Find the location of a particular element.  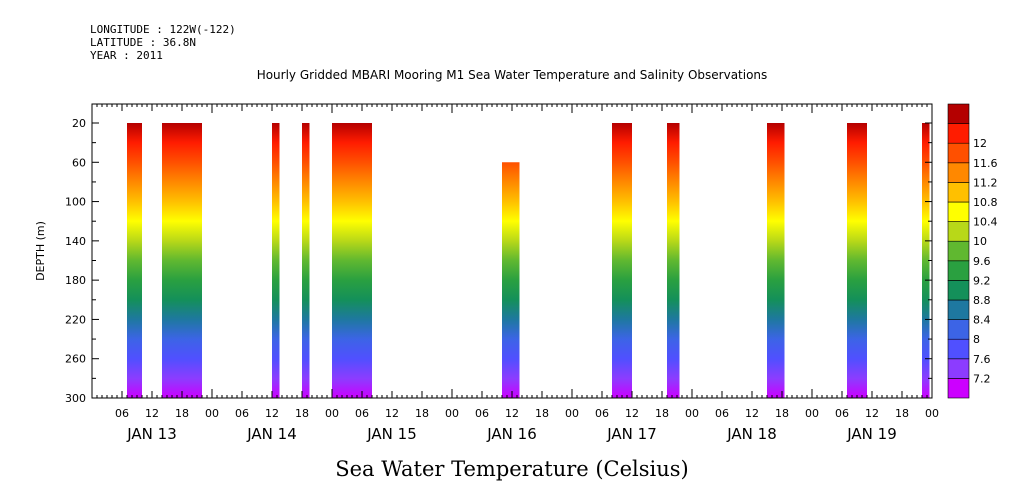

latitude-label: LATITUDE : 36.8N is located at coordinates (143, 42).